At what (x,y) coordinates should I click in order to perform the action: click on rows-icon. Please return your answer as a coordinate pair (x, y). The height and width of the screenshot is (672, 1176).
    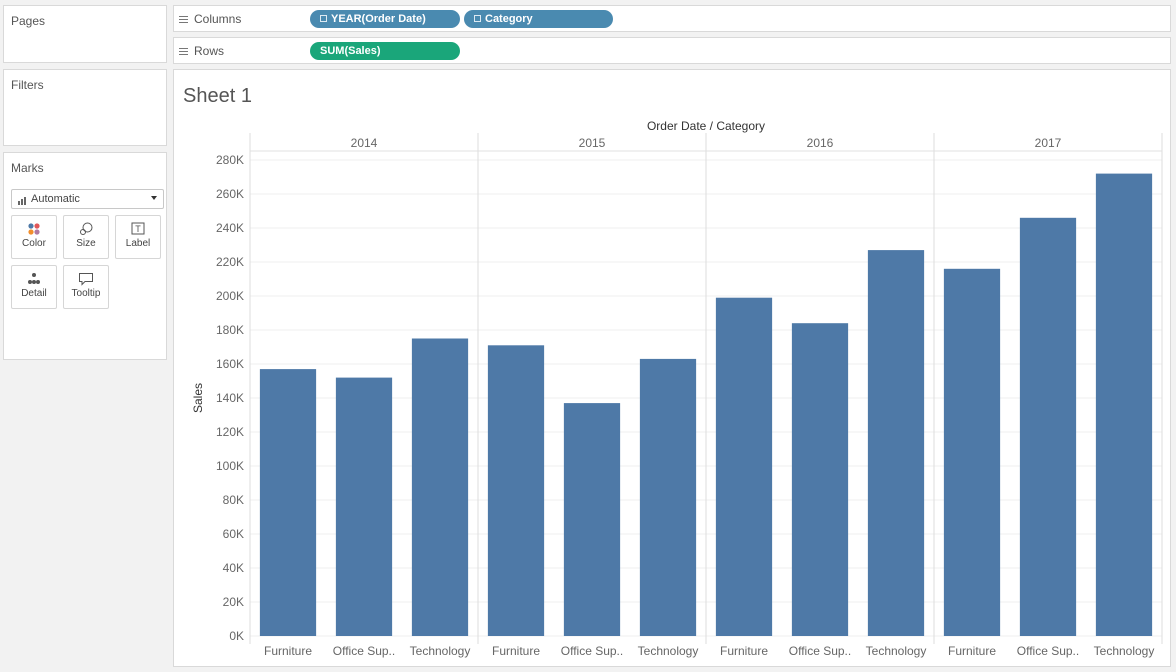
    Looking at the image, I should click on (183, 51).